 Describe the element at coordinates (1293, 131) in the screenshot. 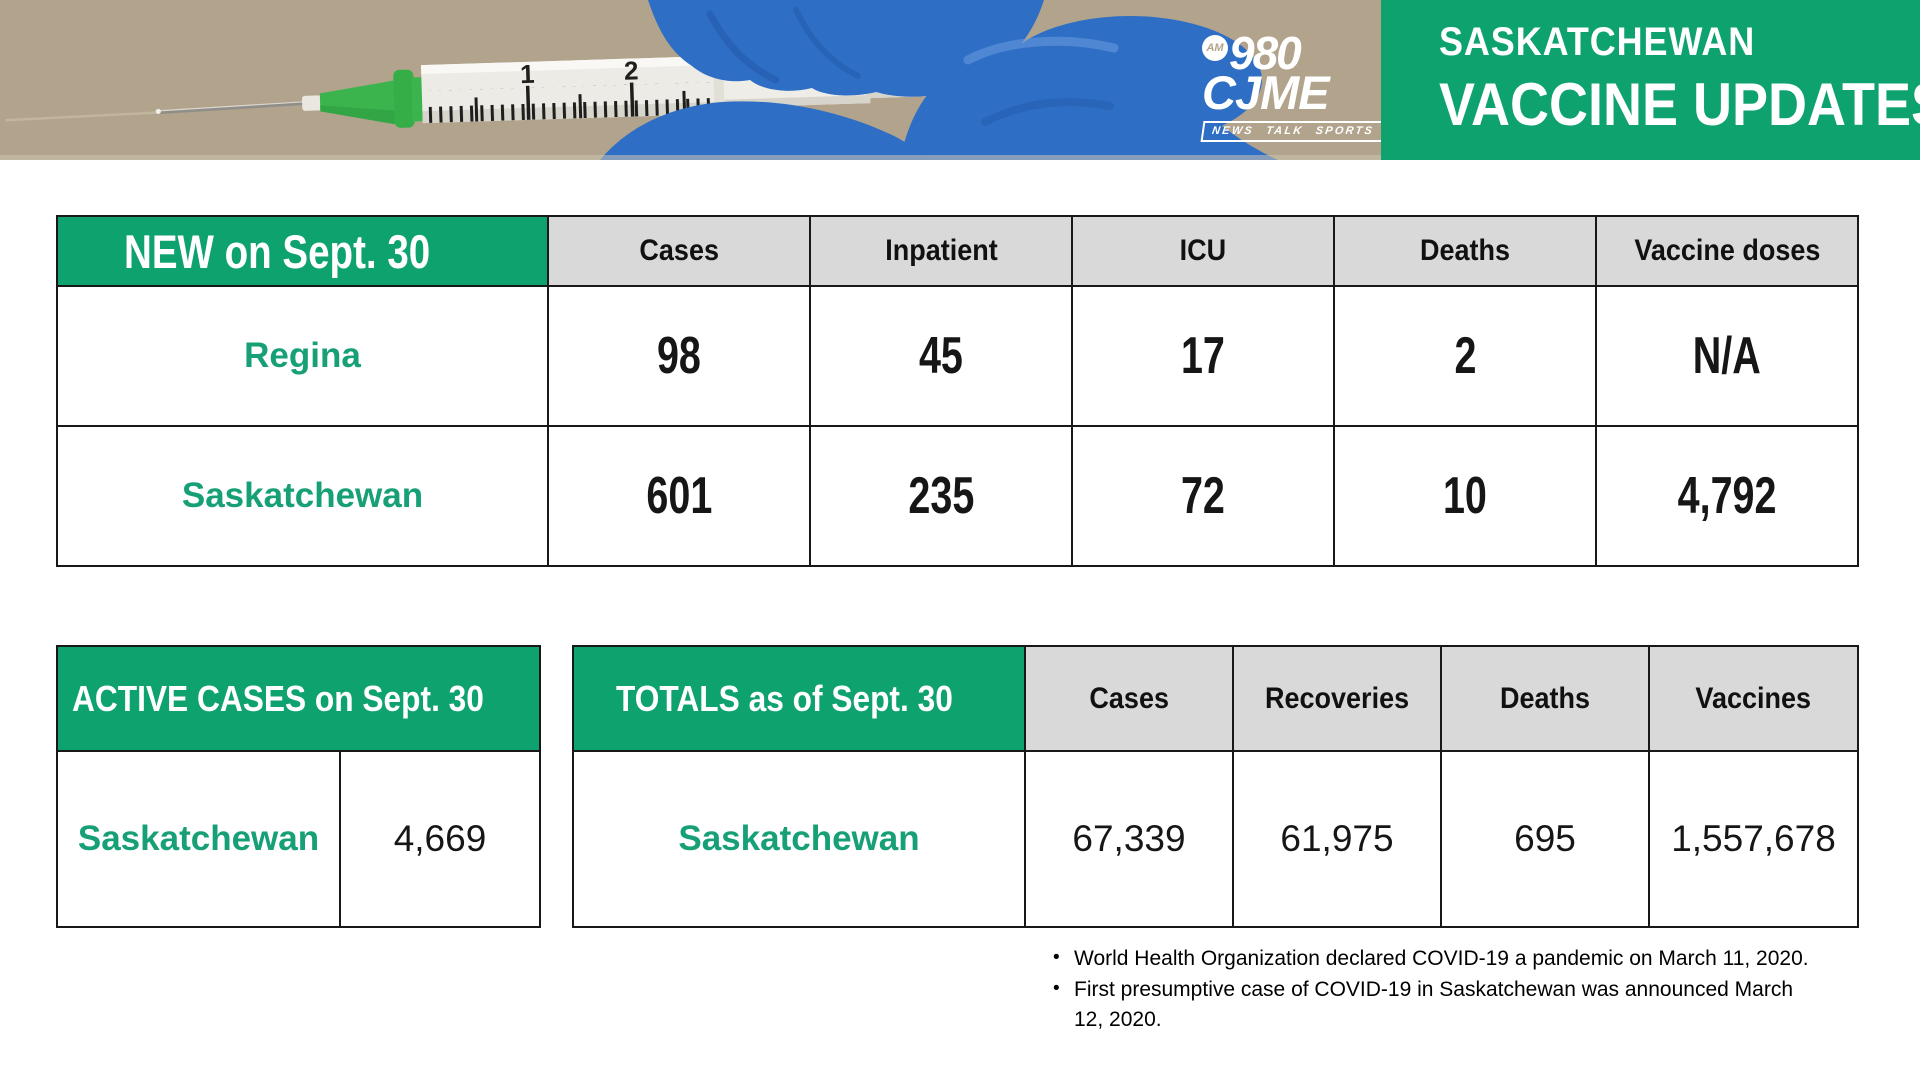

I see `logo-tagline: NEWS TALK SPORTS` at that location.